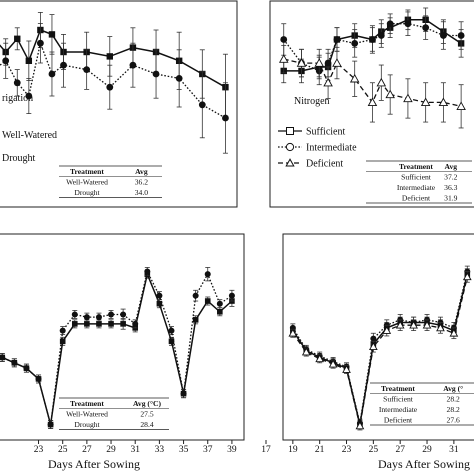 This screenshot has width=474, height=474. I want to click on table-cell: Drought, so click(87, 192).